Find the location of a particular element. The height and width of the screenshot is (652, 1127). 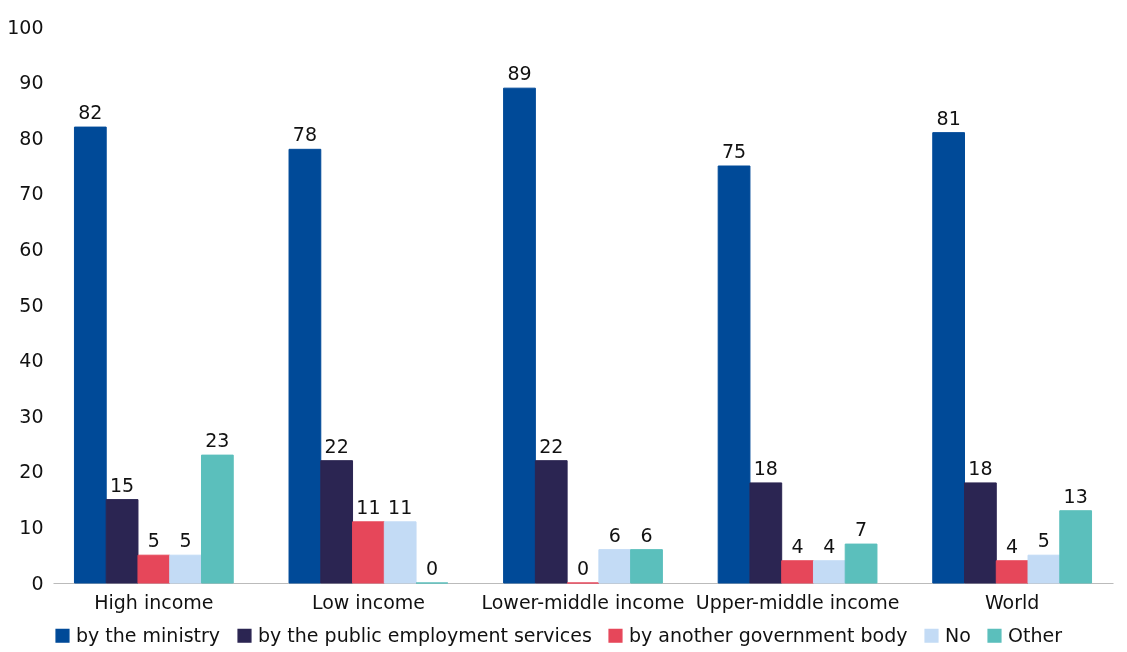

data-label: 89 is located at coordinates (519, 73).